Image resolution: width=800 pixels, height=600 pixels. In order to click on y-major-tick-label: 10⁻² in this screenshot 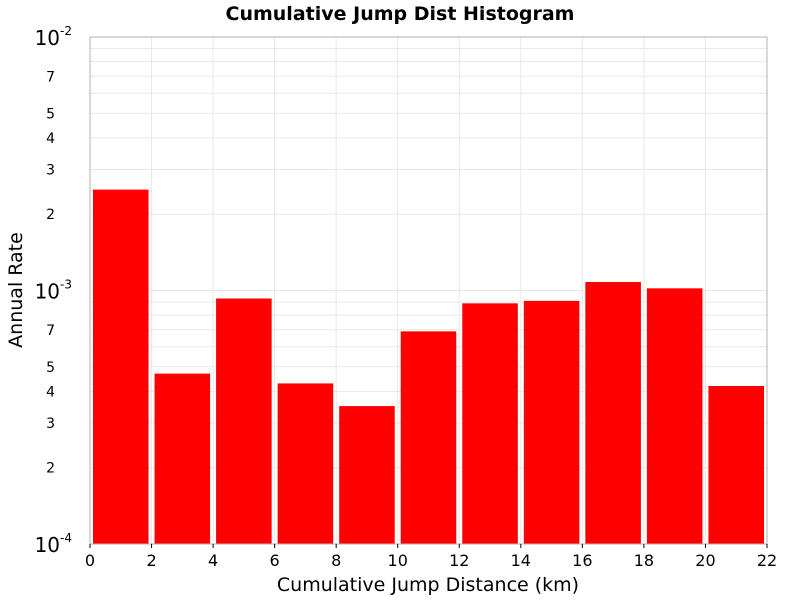, I will do `click(53, 37)`.